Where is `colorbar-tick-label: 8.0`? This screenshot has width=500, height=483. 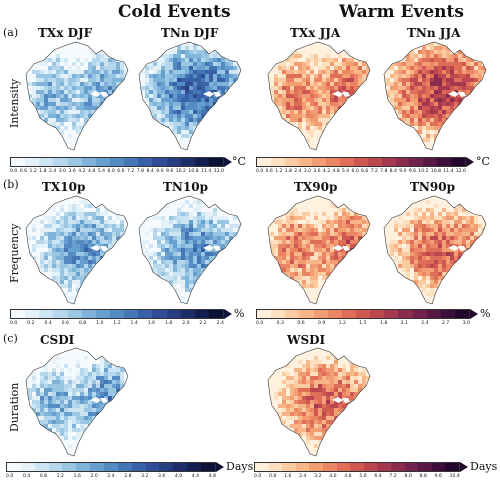 colorbar-tick-label: 8.0 is located at coordinates (408, 476).